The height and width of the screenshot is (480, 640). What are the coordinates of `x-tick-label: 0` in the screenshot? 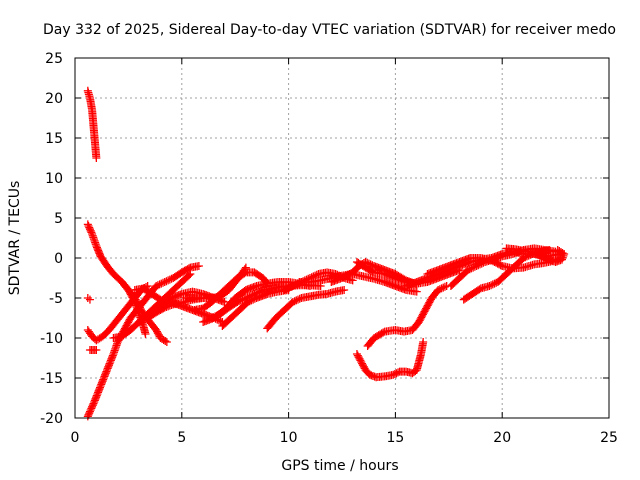 It's located at (75, 438).